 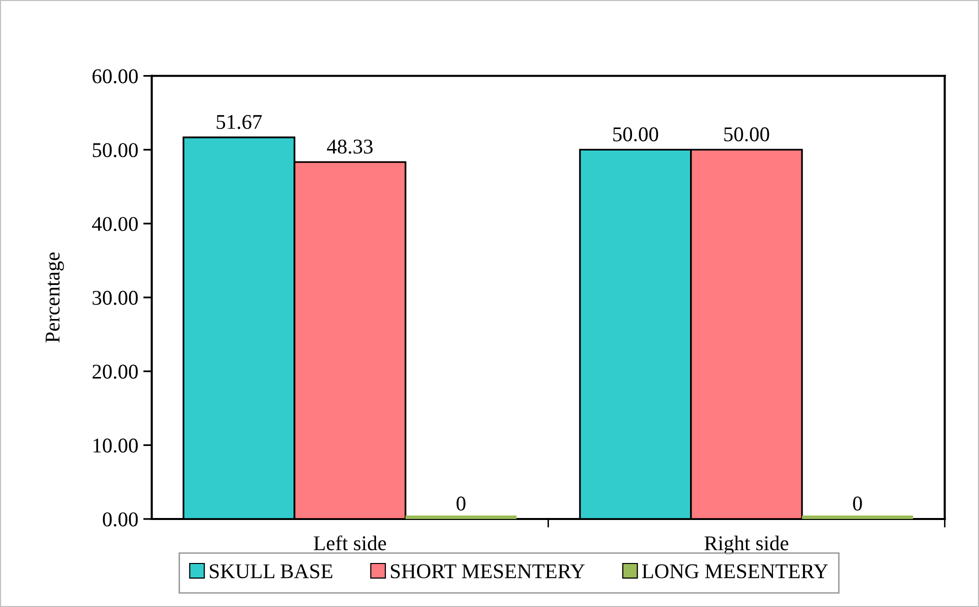 What do you see at coordinates (350, 542) in the screenshot?
I see `x-tick-label: Left side` at bounding box center [350, 542].